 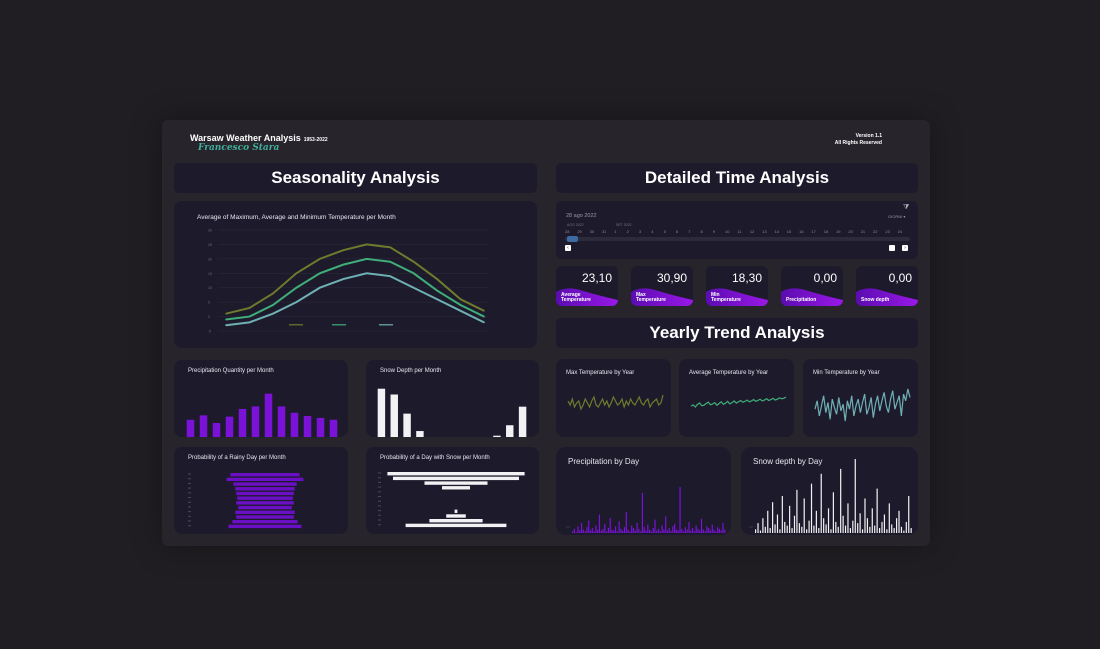 I want to click on scroll-stop-icon, so click(x=892, y=248).